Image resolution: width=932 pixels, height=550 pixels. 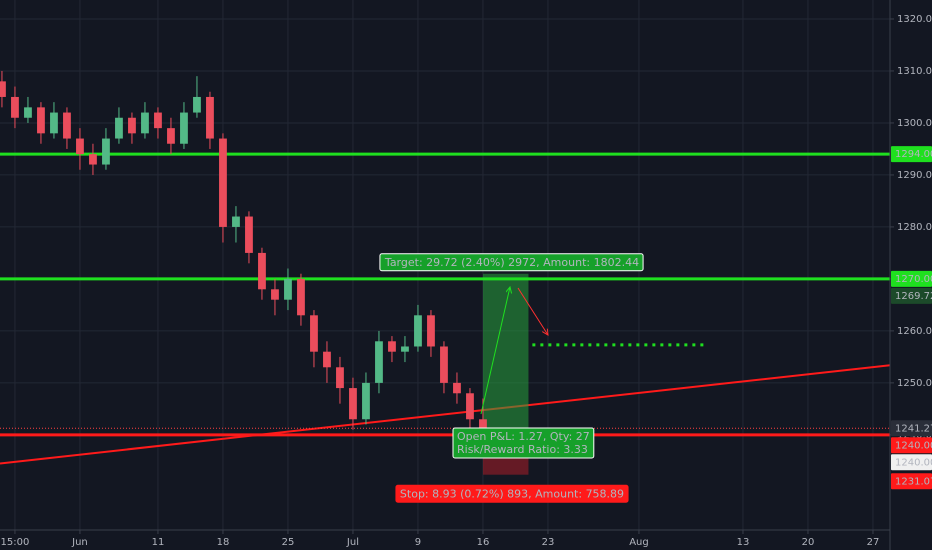 What do you see at coordinates (914, 71) in the screenshot?
I see `y-tick-label: 1310.00` at bounding box center [914, 71].